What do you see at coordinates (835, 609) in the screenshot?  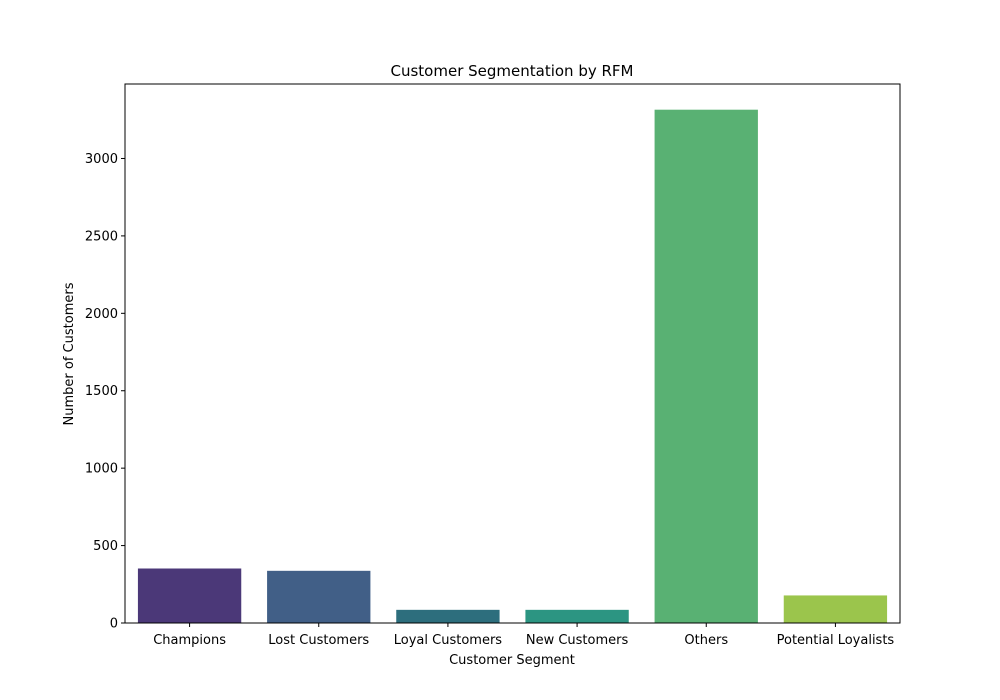 I see `bar-potential-loyalists` at bounding box center [835, 609].